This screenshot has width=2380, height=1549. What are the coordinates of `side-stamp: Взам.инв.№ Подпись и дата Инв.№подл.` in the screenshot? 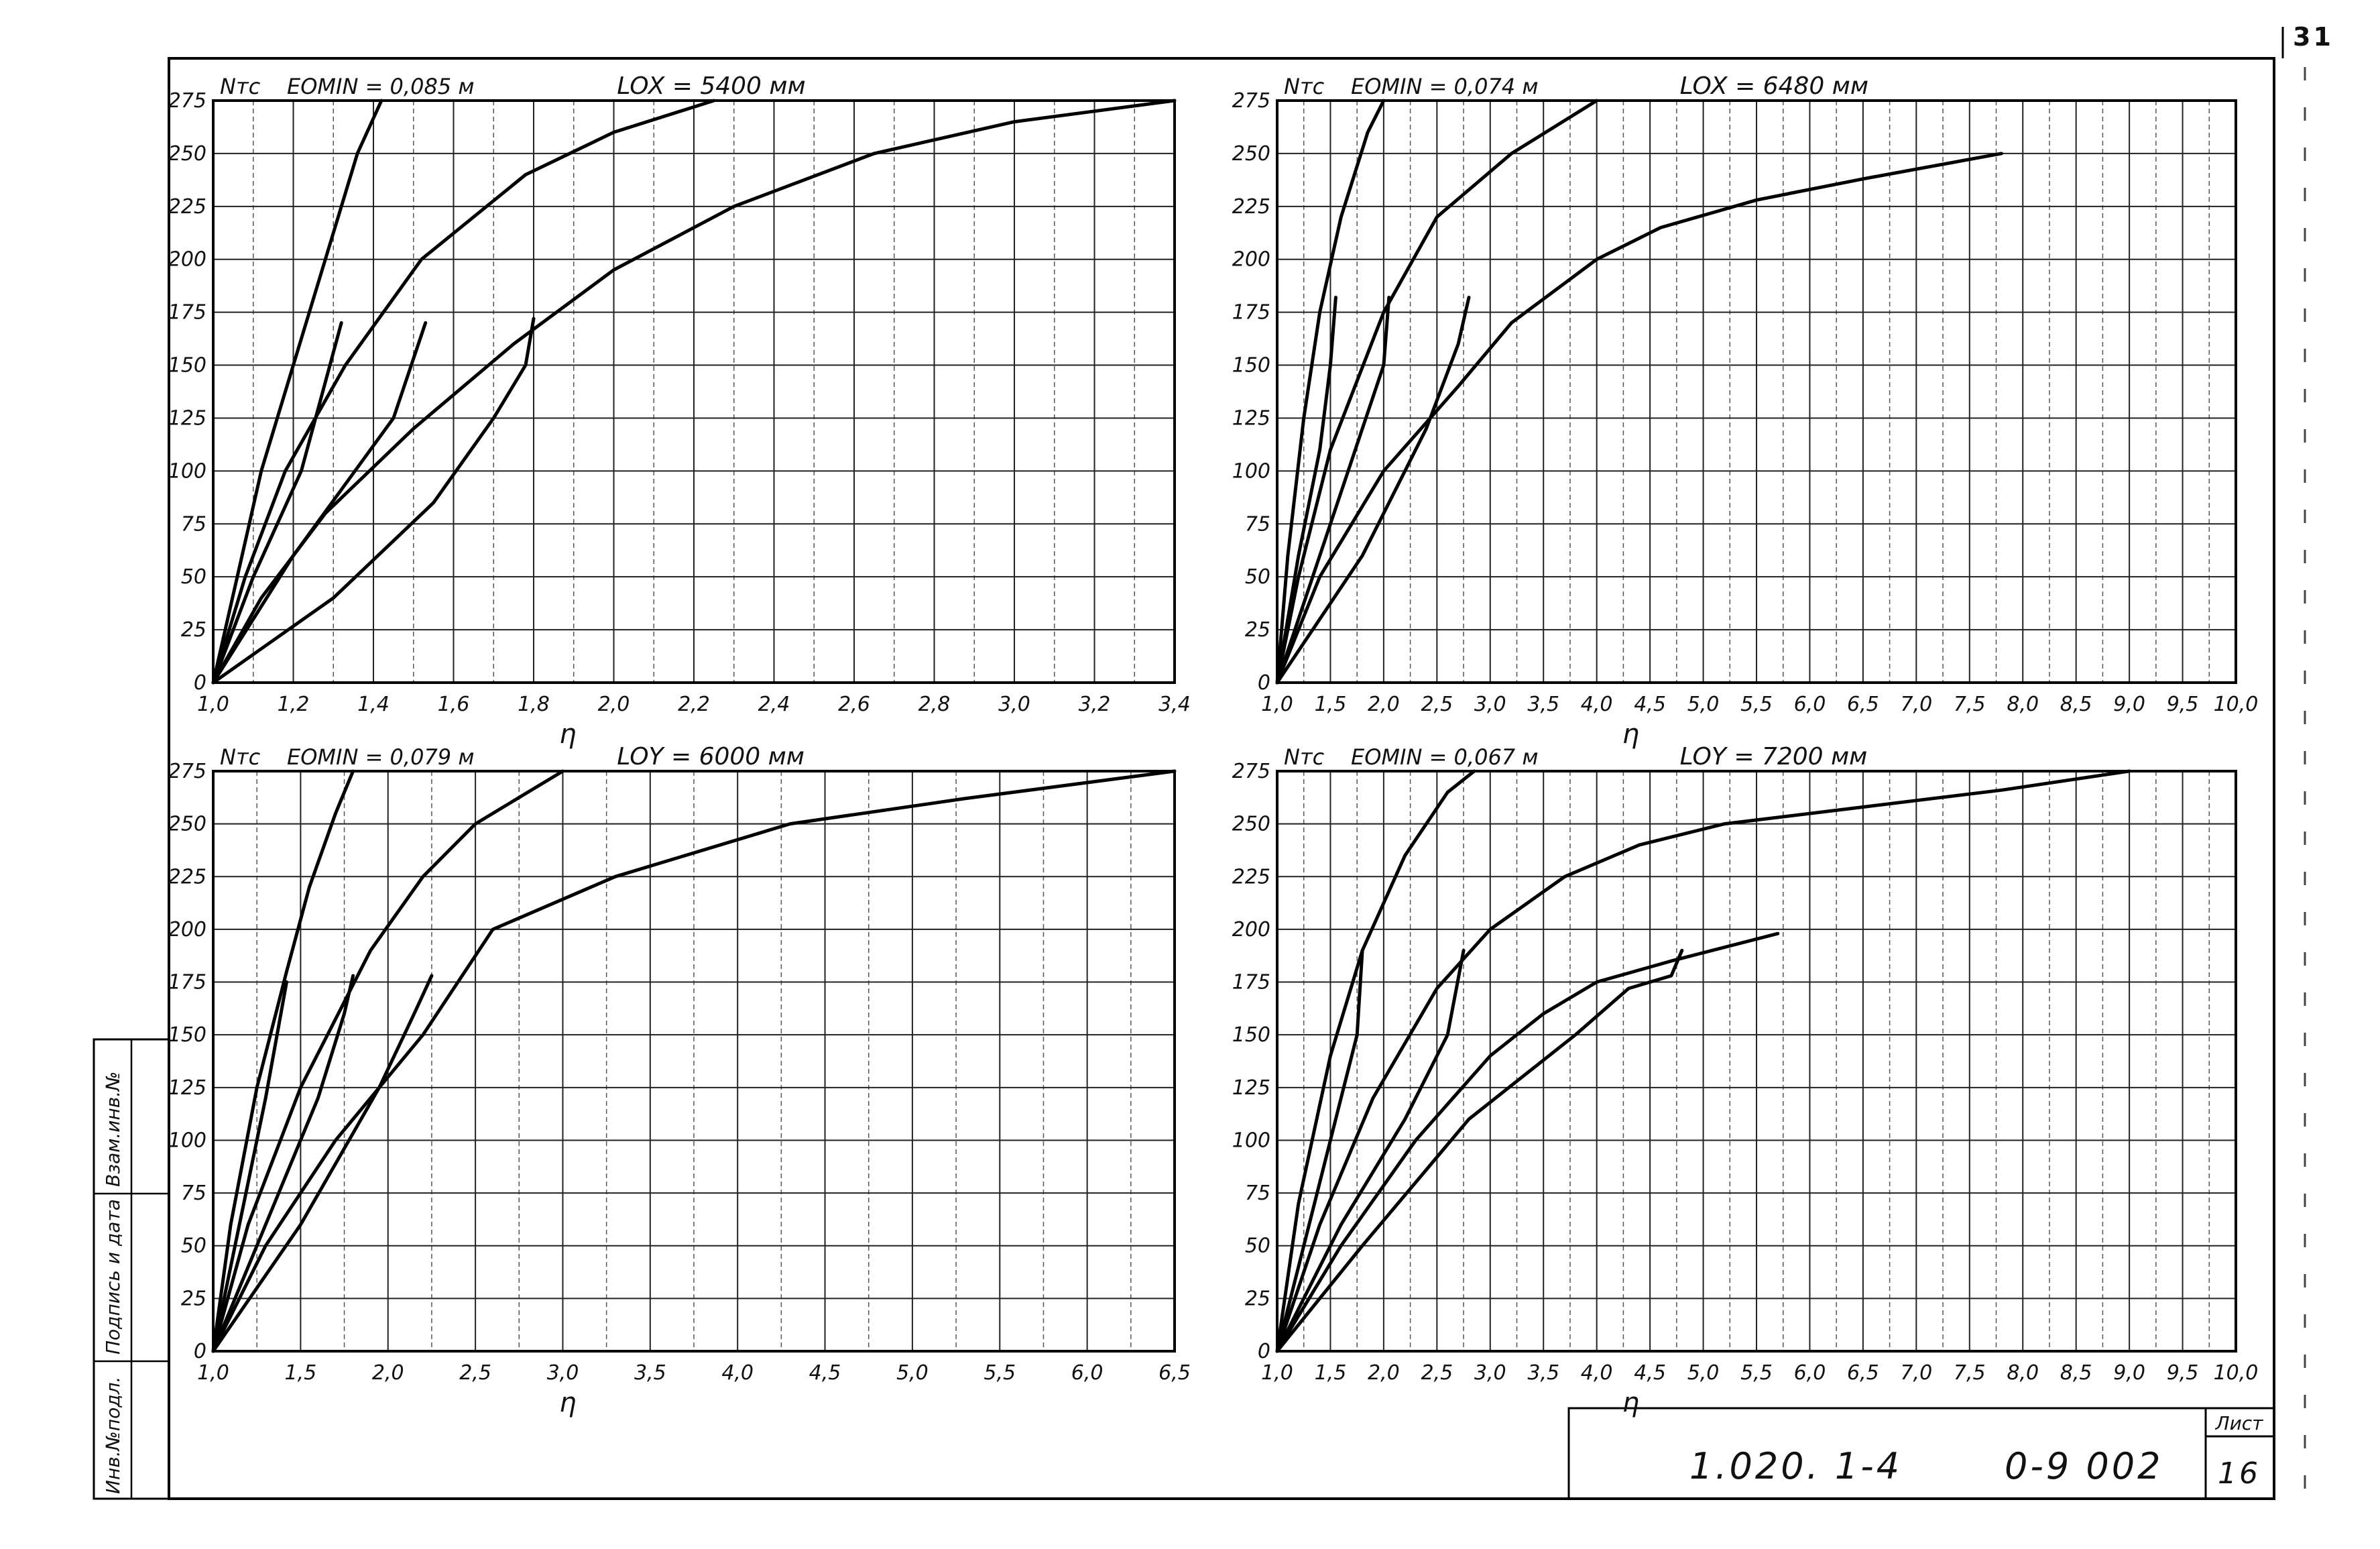 It's located at (131, 1269).